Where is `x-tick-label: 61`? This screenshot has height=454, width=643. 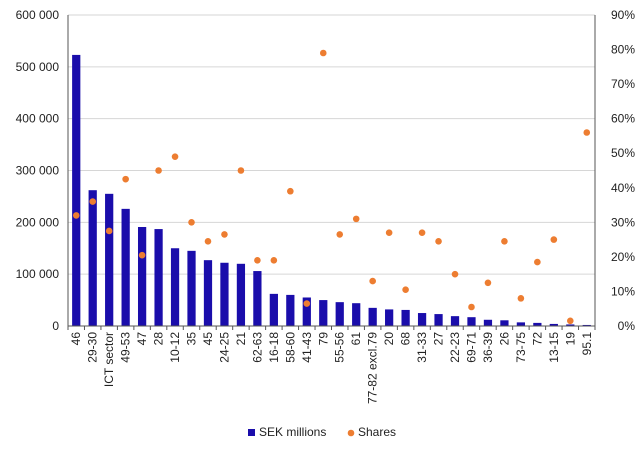
x-tick-label: 61 is located at coordinates (356, 339).